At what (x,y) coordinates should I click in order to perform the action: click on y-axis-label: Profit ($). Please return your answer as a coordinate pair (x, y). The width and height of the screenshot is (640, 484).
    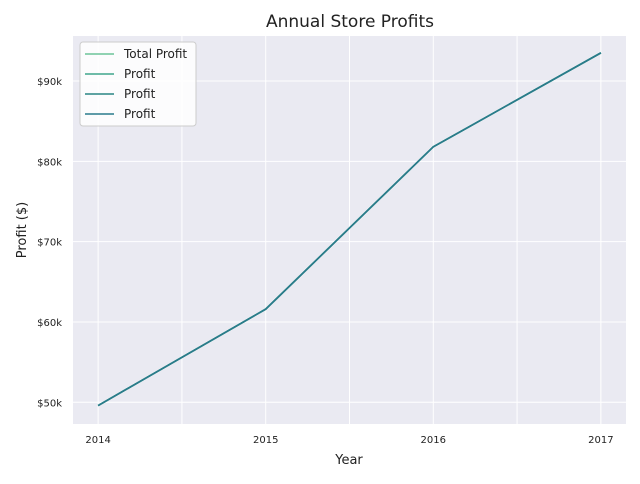
    Looking at the image, I should click on (22, 230).